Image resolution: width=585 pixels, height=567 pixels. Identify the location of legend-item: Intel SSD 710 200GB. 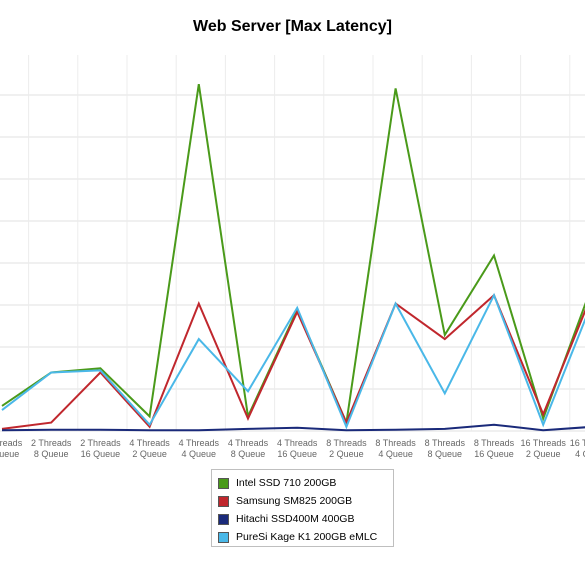
(302, 483).